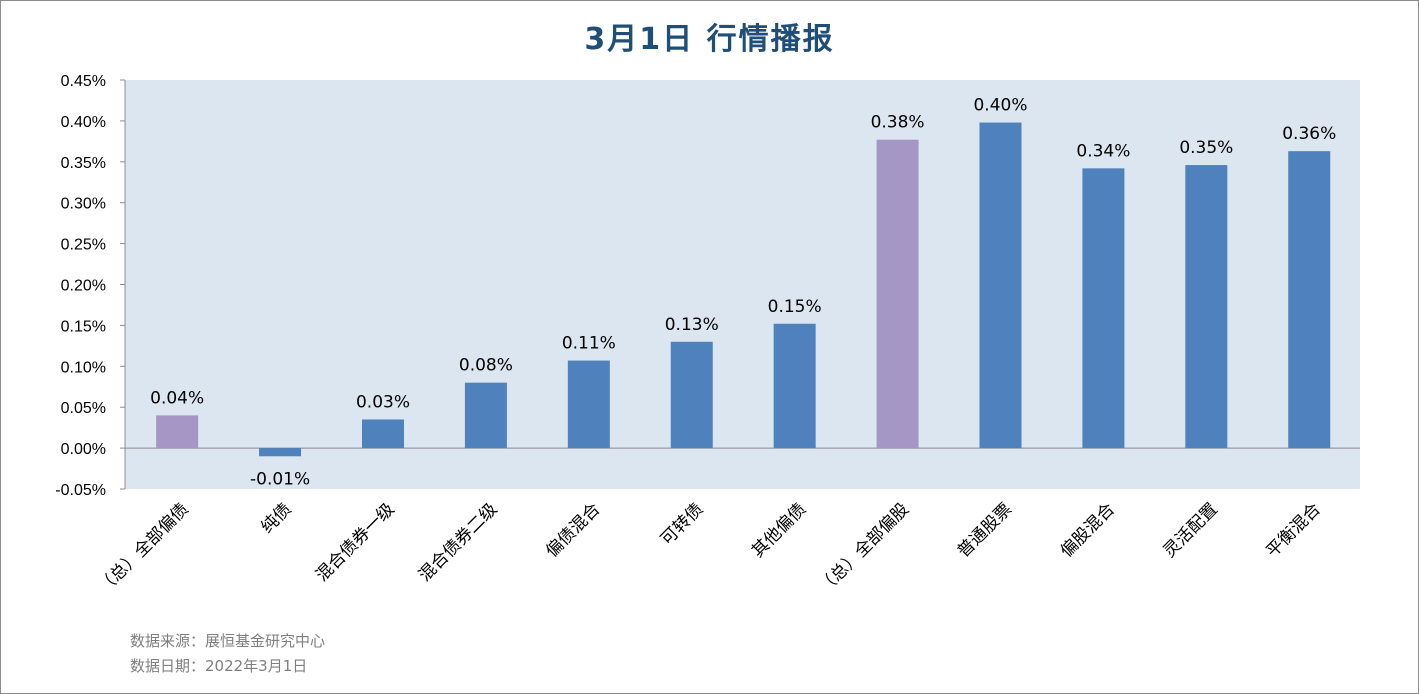 The height and width of the screenshot is (694, 1419). I want to click on data-label: 0.38%, so click(898, 123).